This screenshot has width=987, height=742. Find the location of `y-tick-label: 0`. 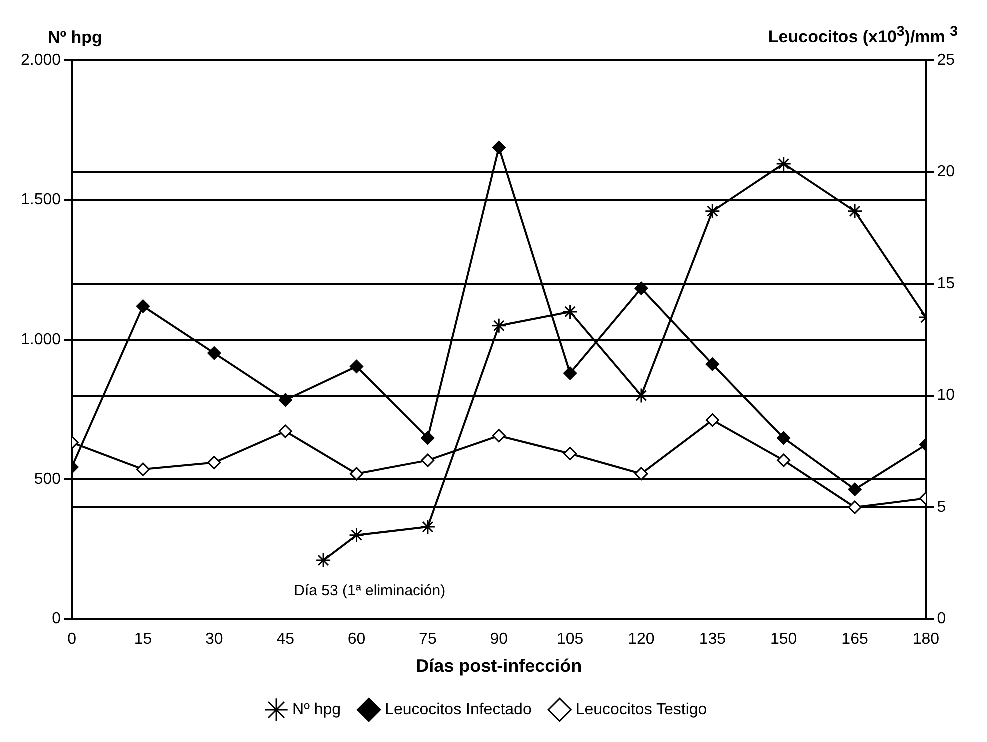

y-tick-label: 0 is located at coordinates (57, 619).